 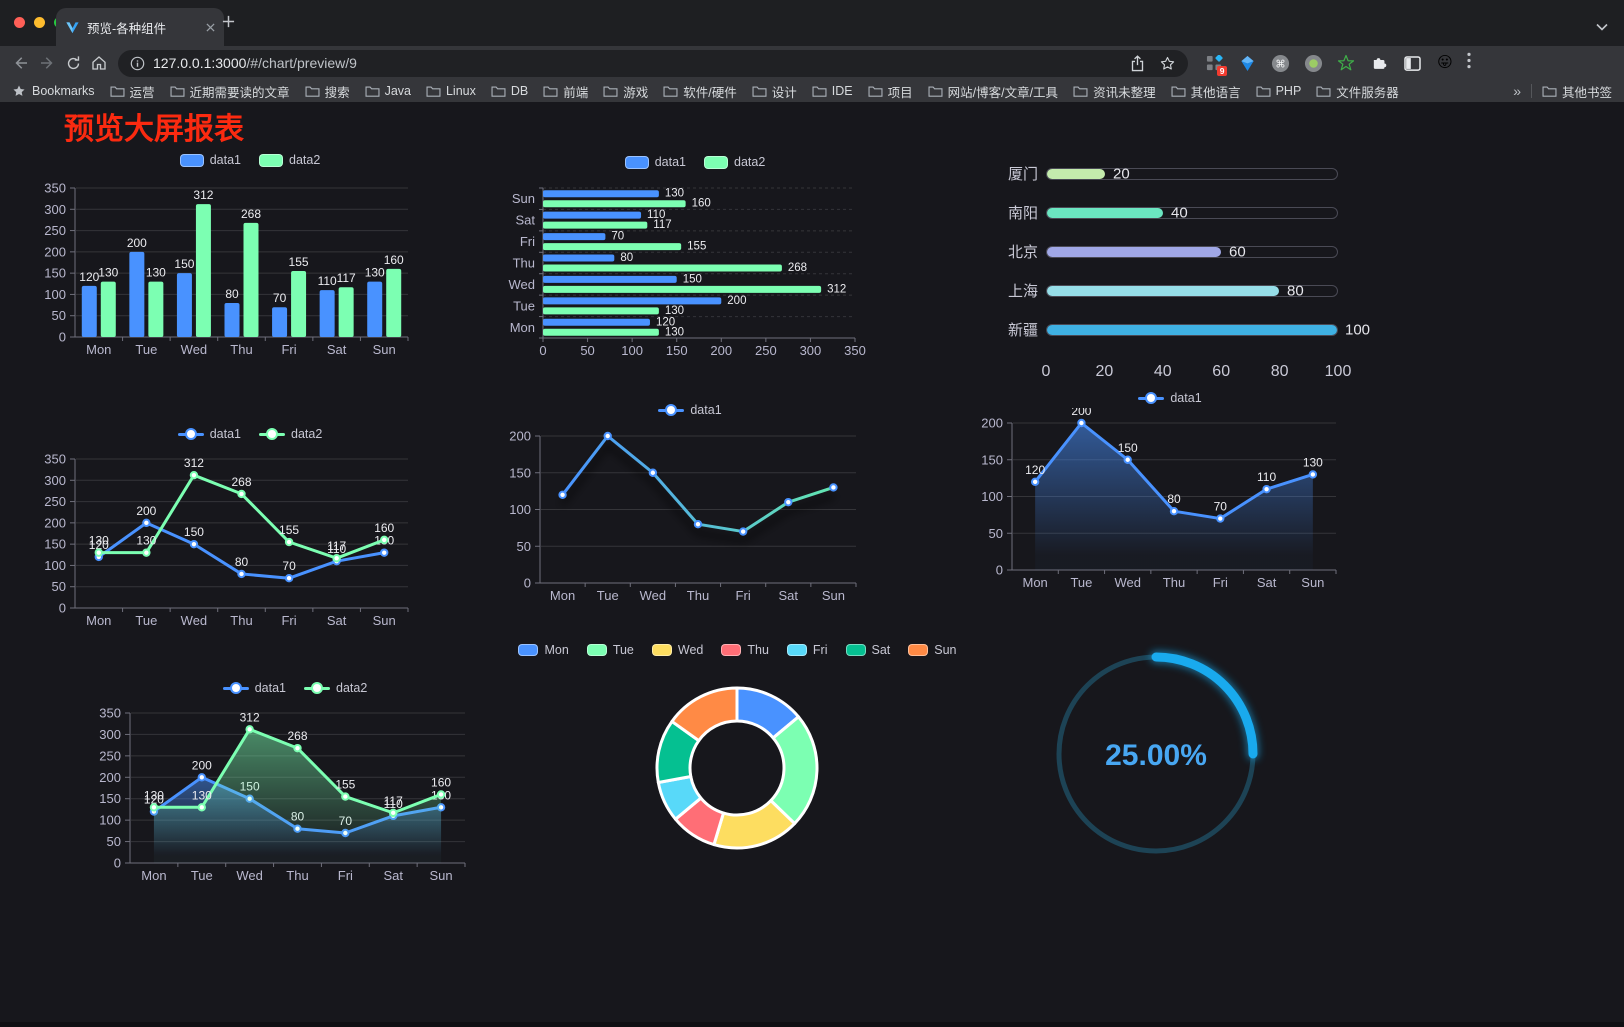 What do you see at coordinates (1313, 63) in the screenshot?
I see `extension-dot-icon` at bounding box center [1313, 63].